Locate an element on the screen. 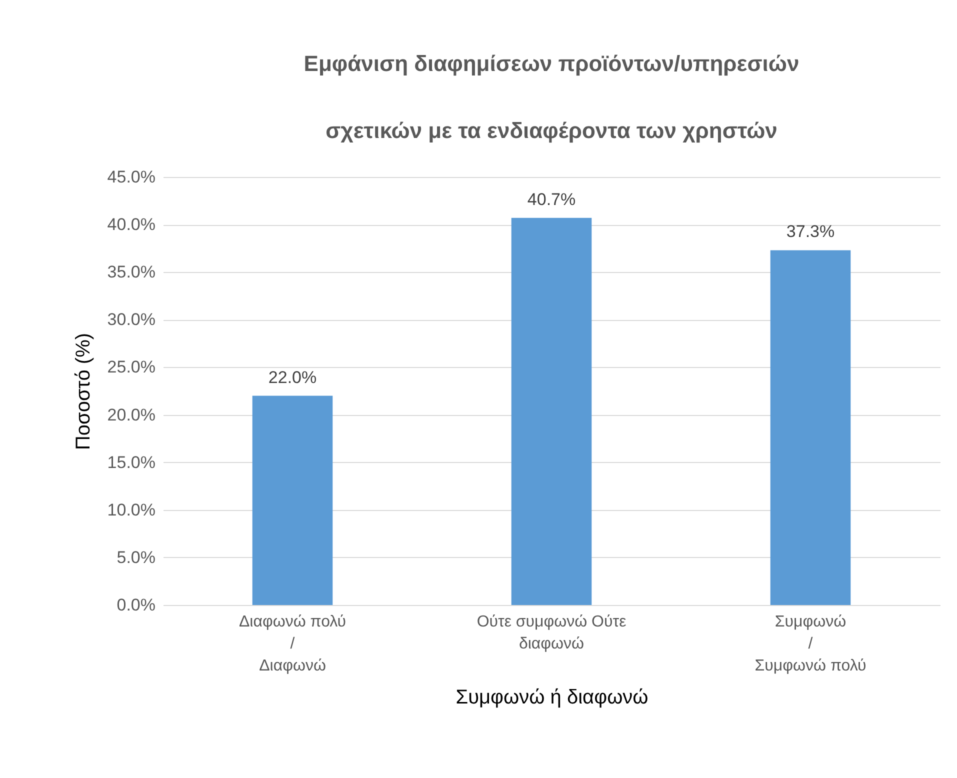  x-tick-label: Διαφωνώ πολύ / Διαφωνώ is located at coordinates (292, 644).